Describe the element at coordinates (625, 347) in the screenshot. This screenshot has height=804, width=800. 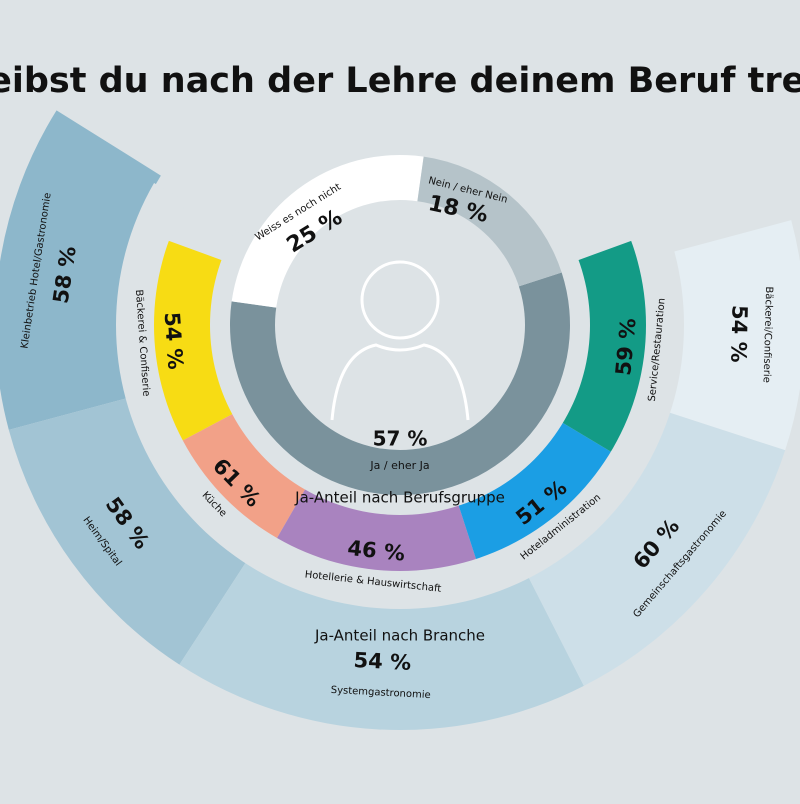
I see `group-value-5: 59 %` at that location.